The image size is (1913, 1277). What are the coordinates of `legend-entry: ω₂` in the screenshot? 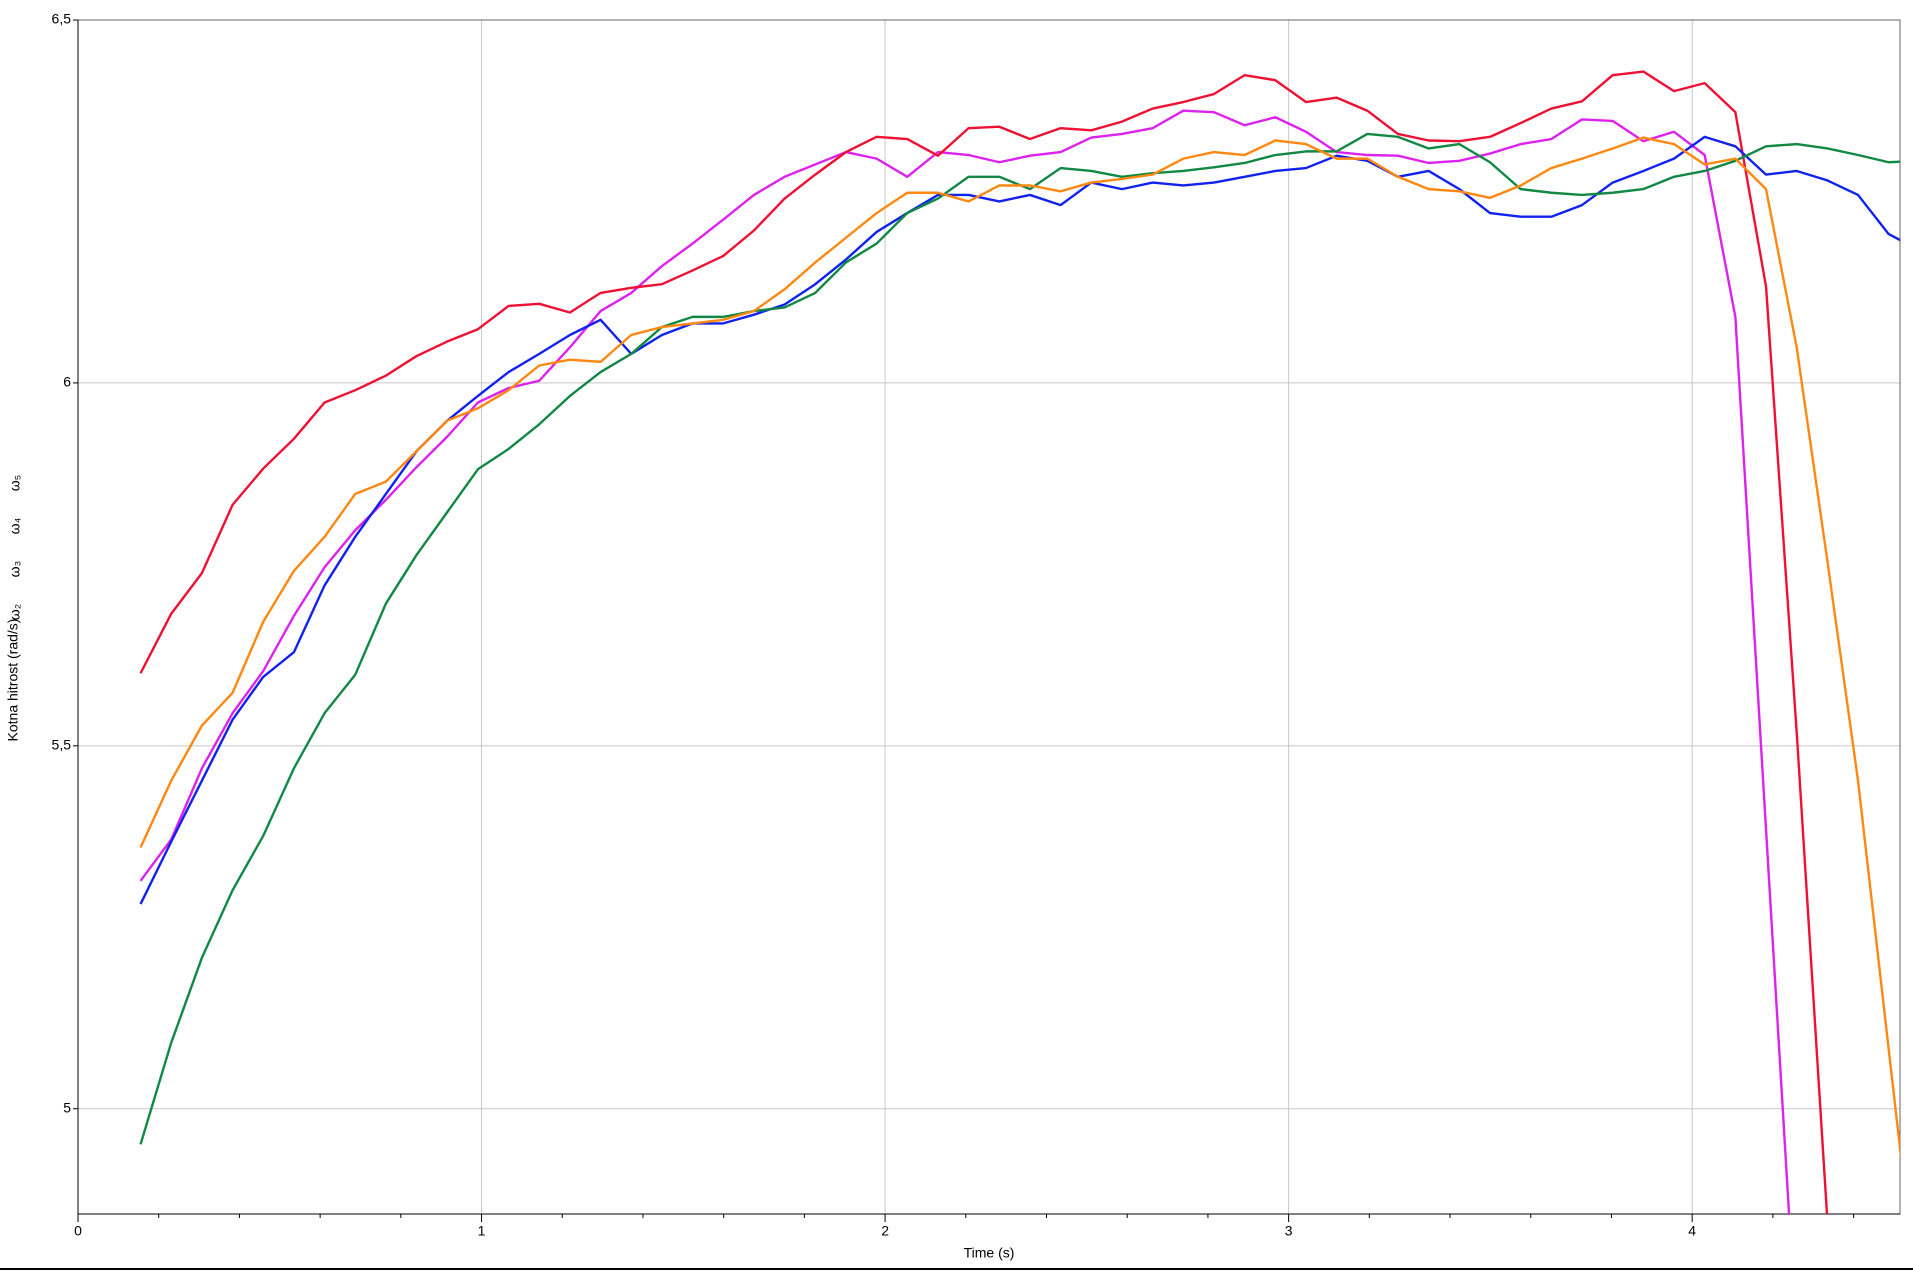 It's located at (15, 612).